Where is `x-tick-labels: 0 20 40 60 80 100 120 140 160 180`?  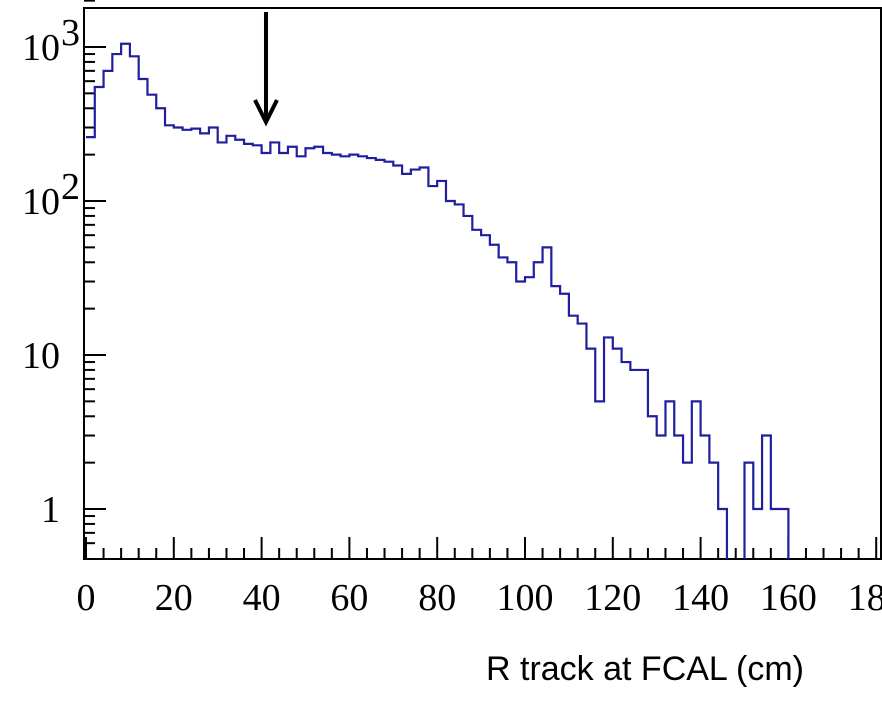 x-tick-labels: 0 20 40 60 80 100 120 140 160 180 is located at coordinates (479, 598).